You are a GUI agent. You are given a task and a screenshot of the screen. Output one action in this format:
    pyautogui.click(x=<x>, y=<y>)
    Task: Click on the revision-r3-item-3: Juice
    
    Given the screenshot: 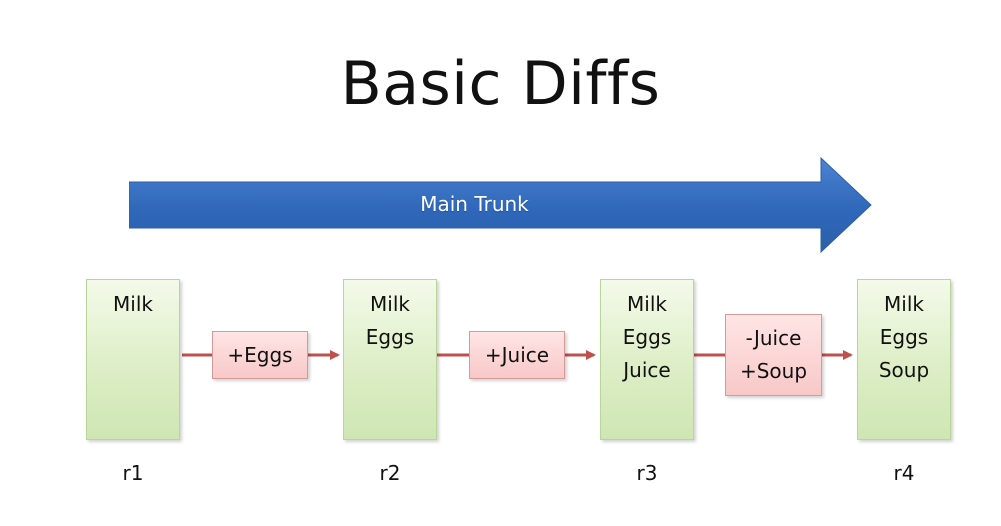 What is the action you would take?
    pyautogui.click(x=647, y=370)
    